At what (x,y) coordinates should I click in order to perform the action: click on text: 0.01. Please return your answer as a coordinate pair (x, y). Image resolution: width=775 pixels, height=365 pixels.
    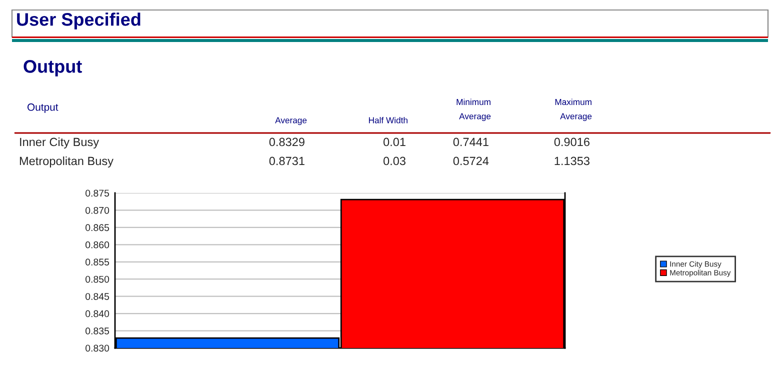
    Looking at the image, I should click on (394, 142).